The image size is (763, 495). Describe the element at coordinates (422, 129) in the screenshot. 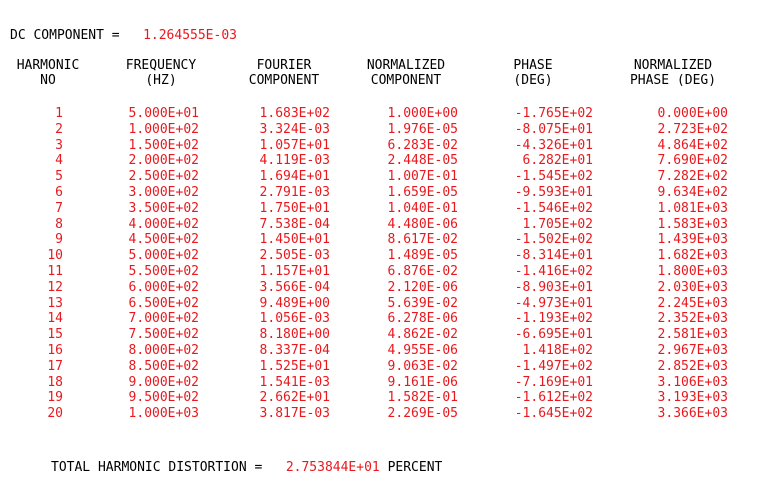

I see `cell-normalized-component: 1.976E-05` at that location.